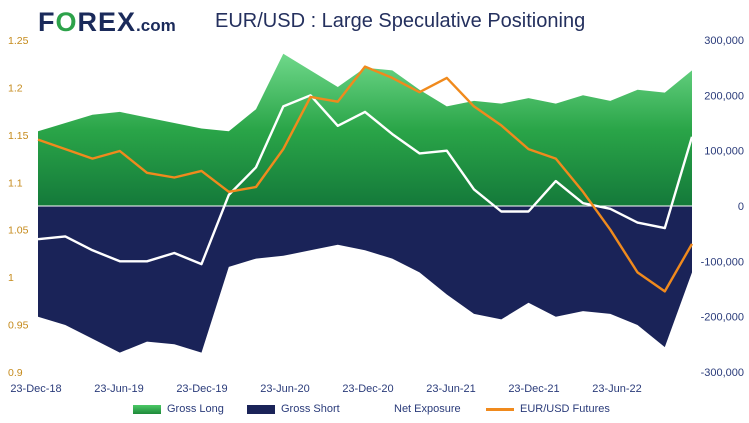 This screenshot has width=749, height=423. Describe the element at coordinates (724, 41) in the screenshot. I see `y-right-tick-label: 300,000` at that location.